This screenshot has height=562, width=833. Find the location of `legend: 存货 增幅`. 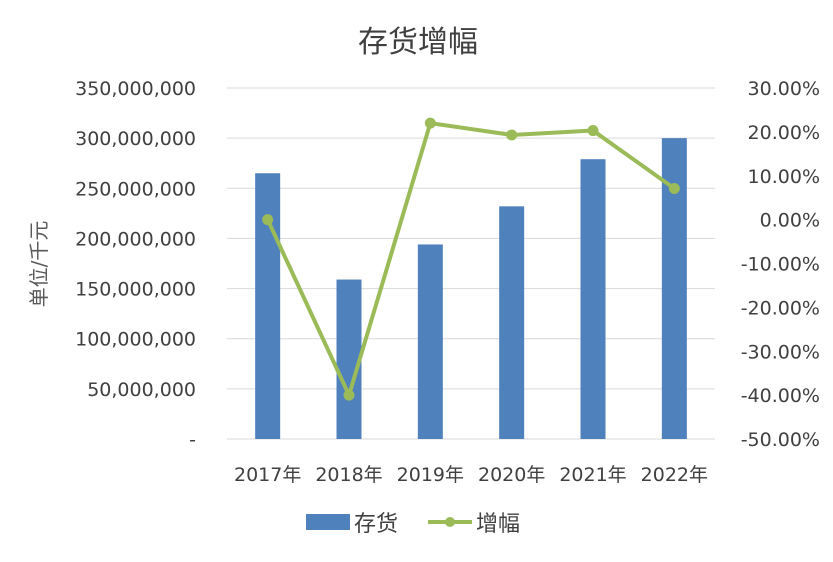

legend: 存货 增幅 is located at coordinates (413, 524).